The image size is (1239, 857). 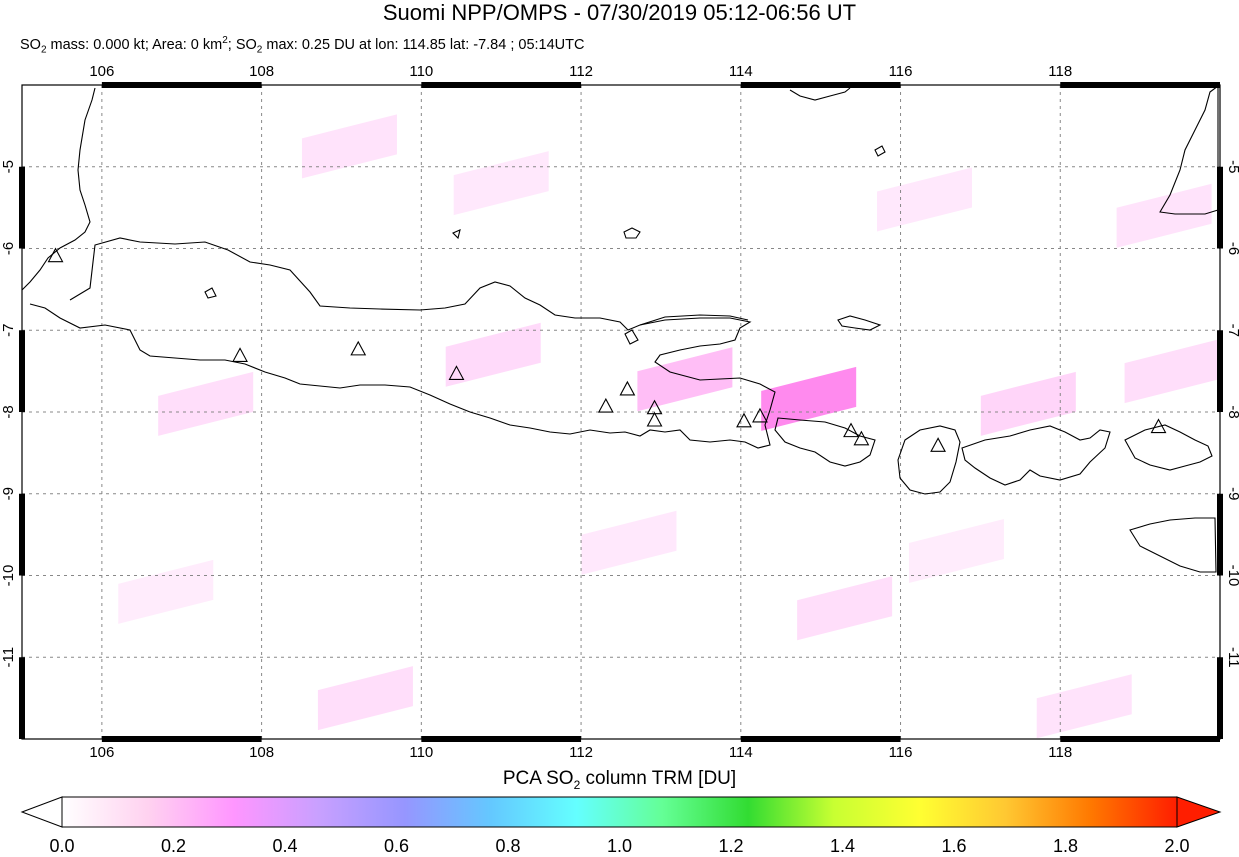 I want to click on lat-label-left-1: -6, so click(x=8, y=248).